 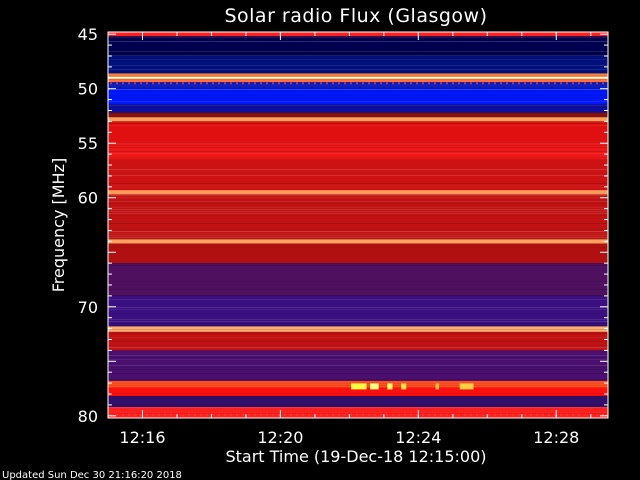 I want to click on y-tick-label-55: 55, so click(x=88, y=143).